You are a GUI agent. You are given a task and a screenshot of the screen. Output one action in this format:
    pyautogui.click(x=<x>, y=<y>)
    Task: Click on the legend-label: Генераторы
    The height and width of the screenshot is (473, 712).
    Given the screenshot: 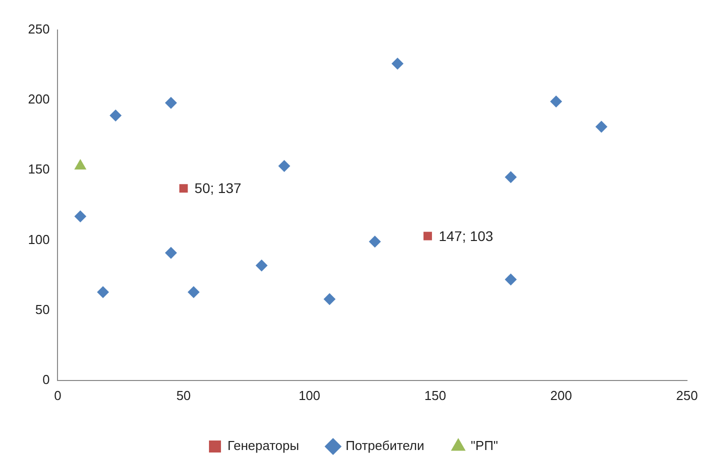 What is the action you would take?
    pyautogui.click(x=263, y=446)
    